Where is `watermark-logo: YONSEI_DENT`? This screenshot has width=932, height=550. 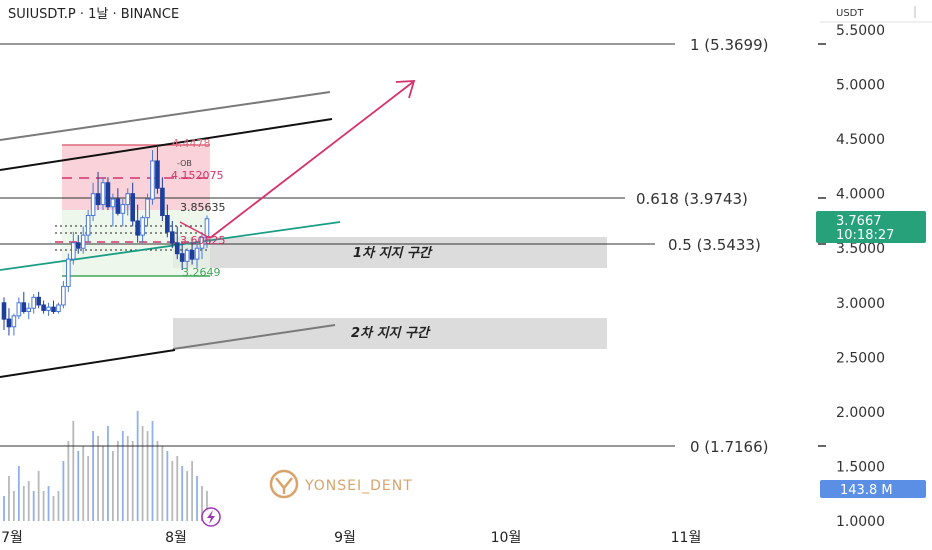 watermark-logo: YONSEI_DENT is located at coordinates (341, 484).